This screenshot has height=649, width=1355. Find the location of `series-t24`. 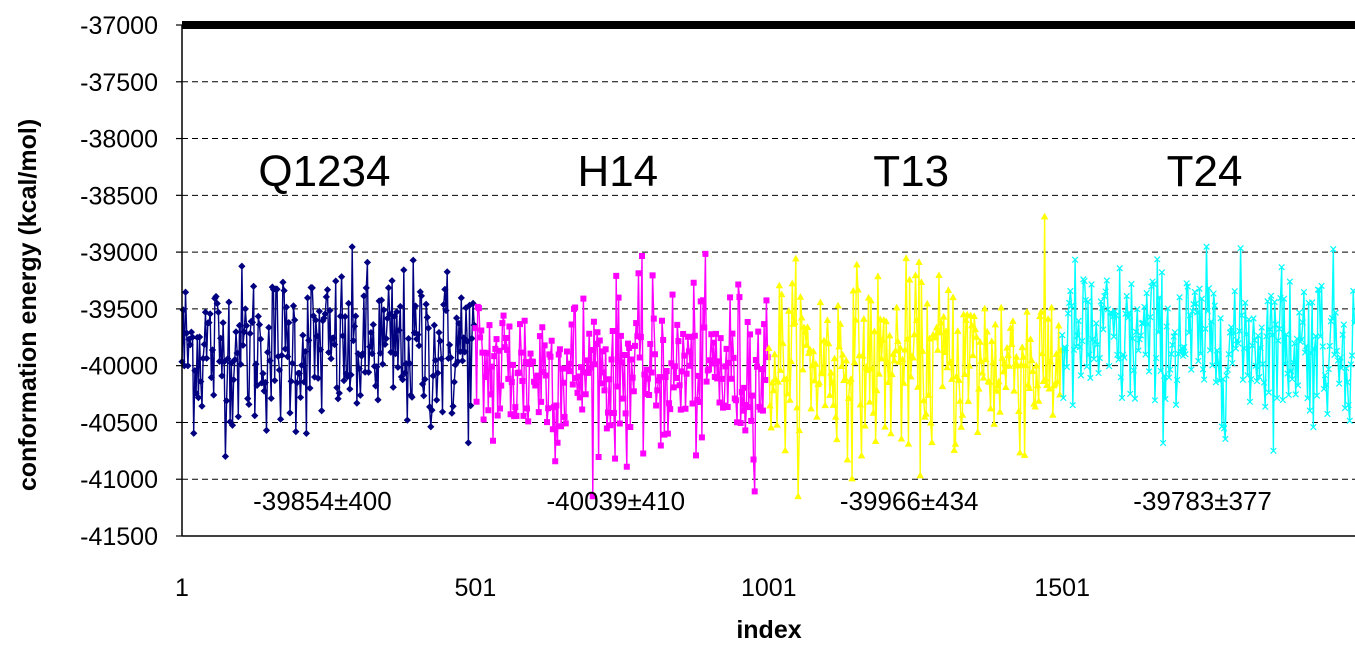

series-t24 is located at coordinates (1206, 349).